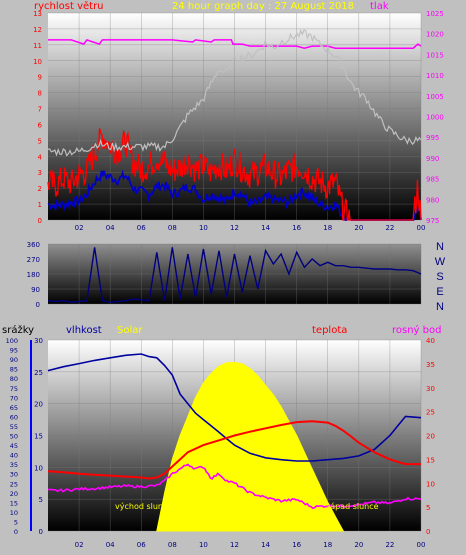  Describe the element at coordinates (432, 138) in the screenshot. I see `right-tick-label: 995` at that location.